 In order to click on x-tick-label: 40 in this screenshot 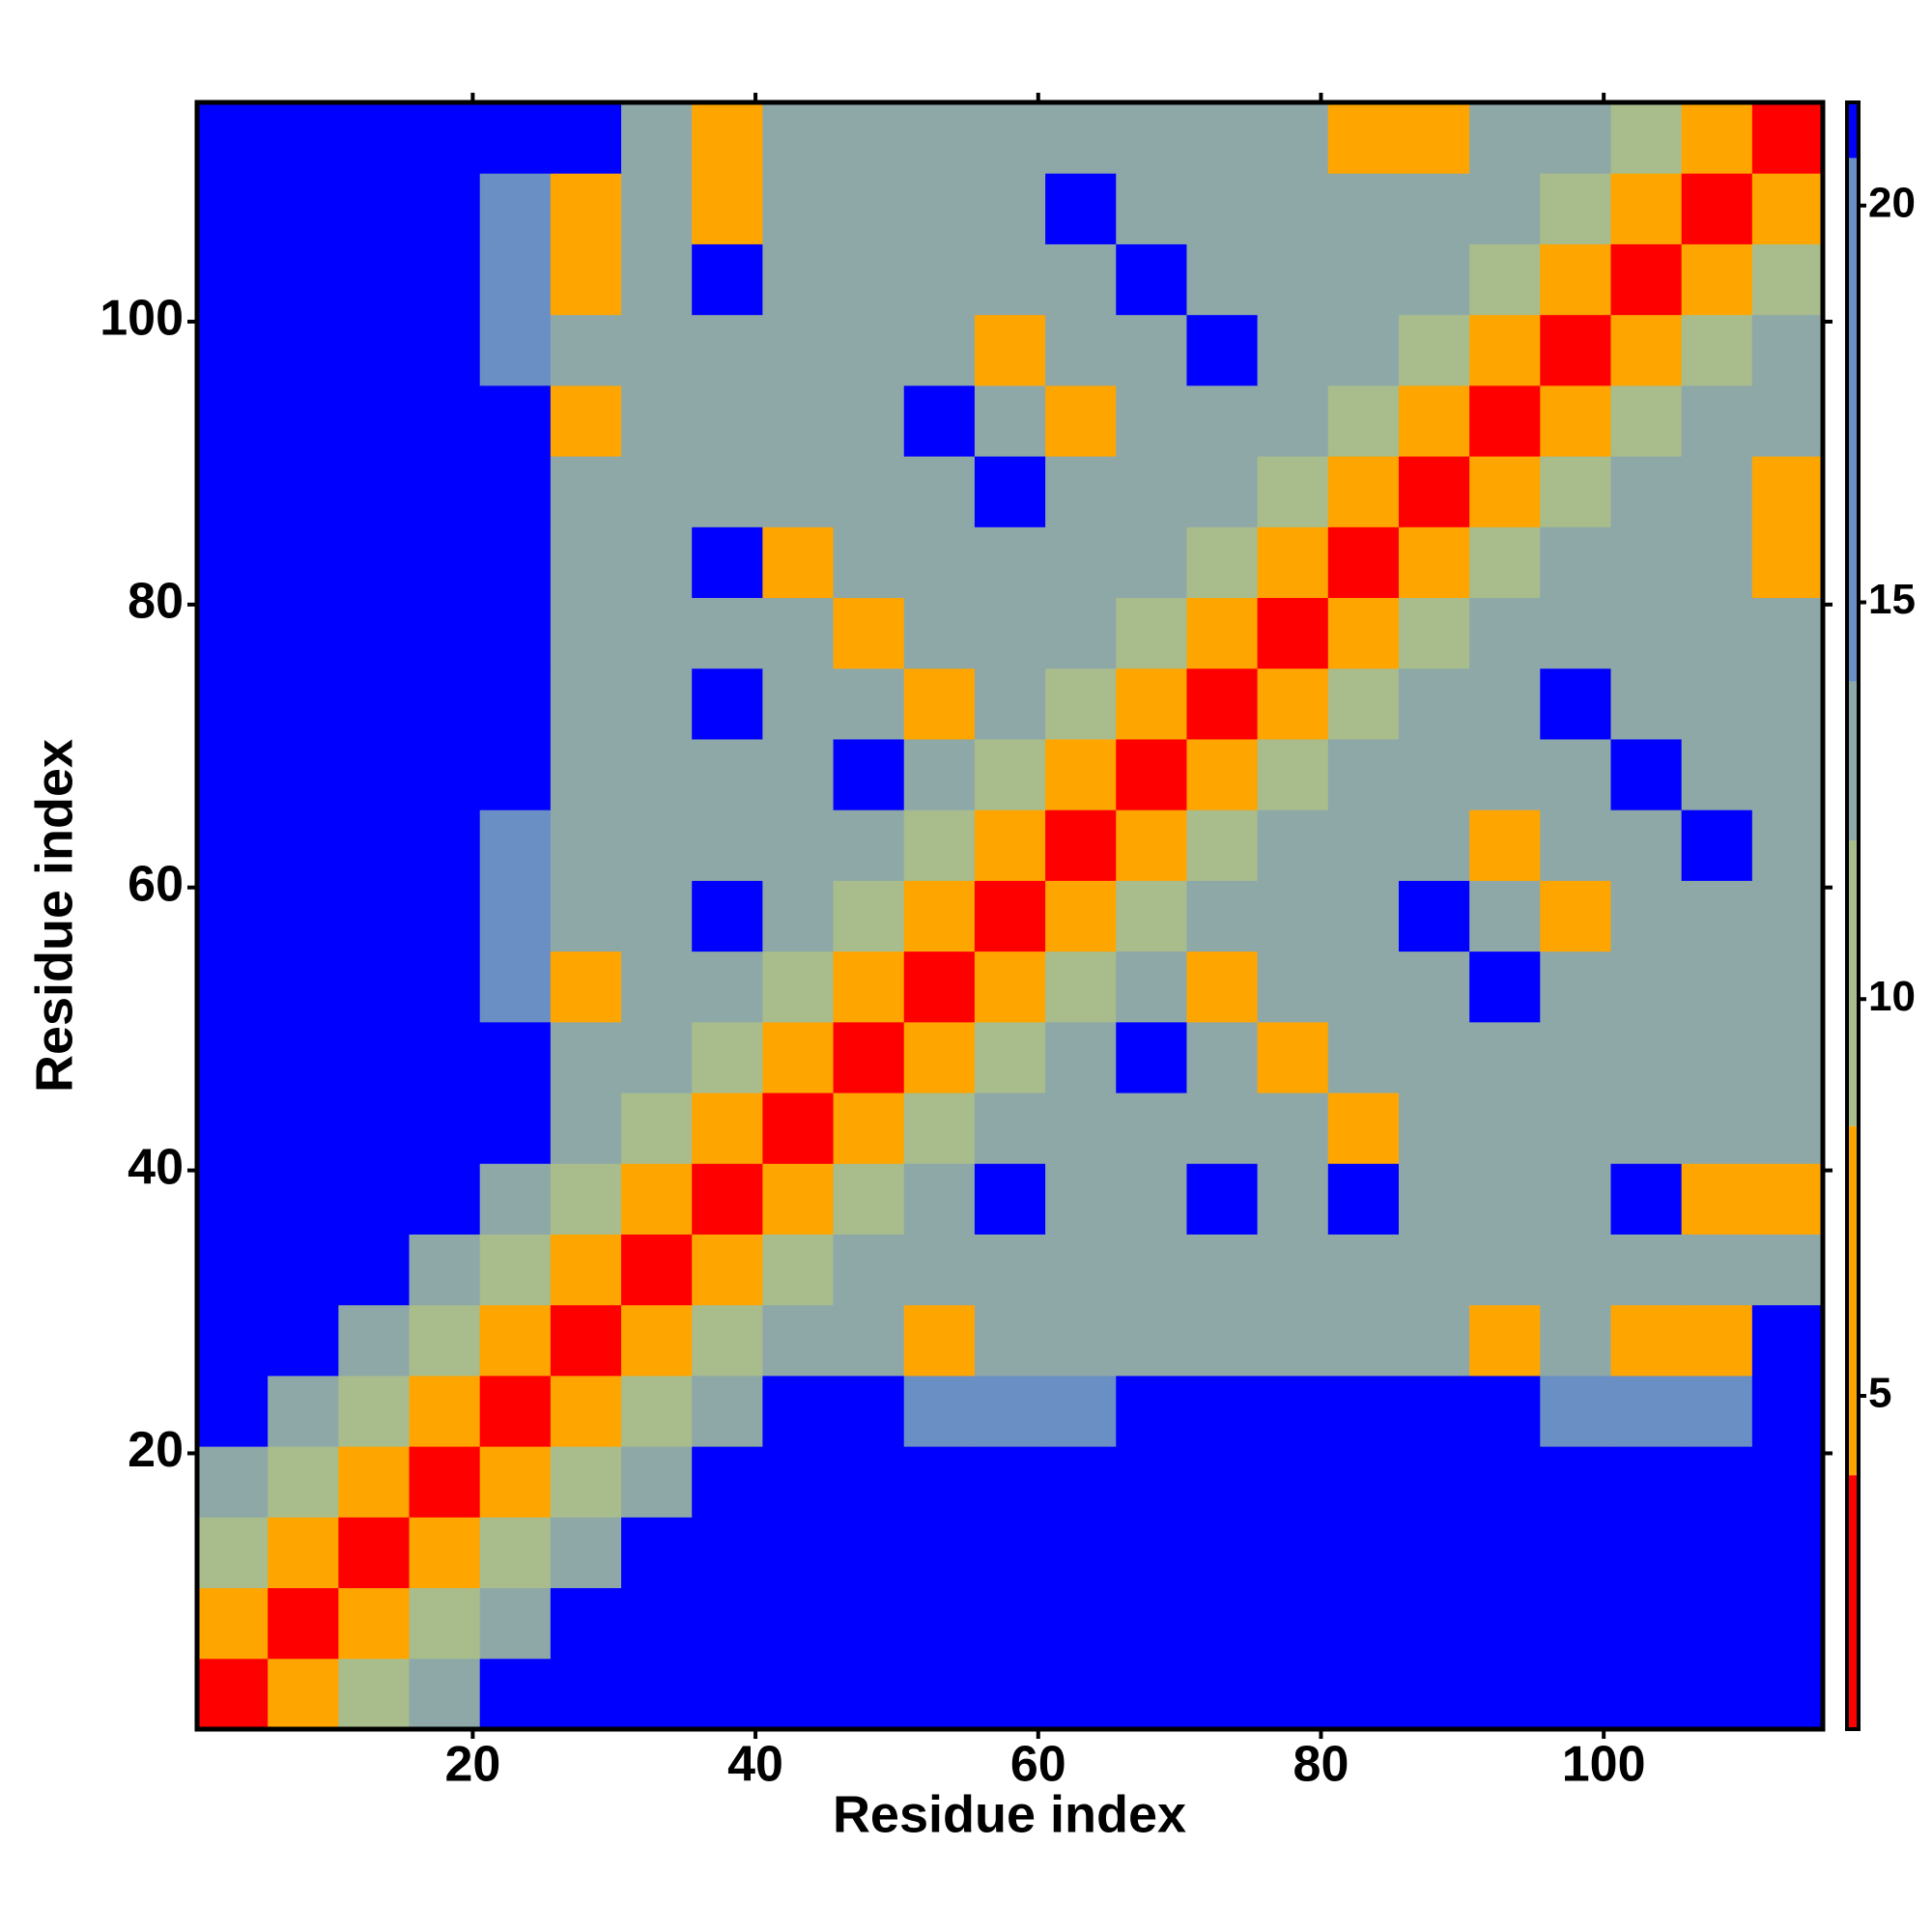, I will do `click(755, 1765)`.